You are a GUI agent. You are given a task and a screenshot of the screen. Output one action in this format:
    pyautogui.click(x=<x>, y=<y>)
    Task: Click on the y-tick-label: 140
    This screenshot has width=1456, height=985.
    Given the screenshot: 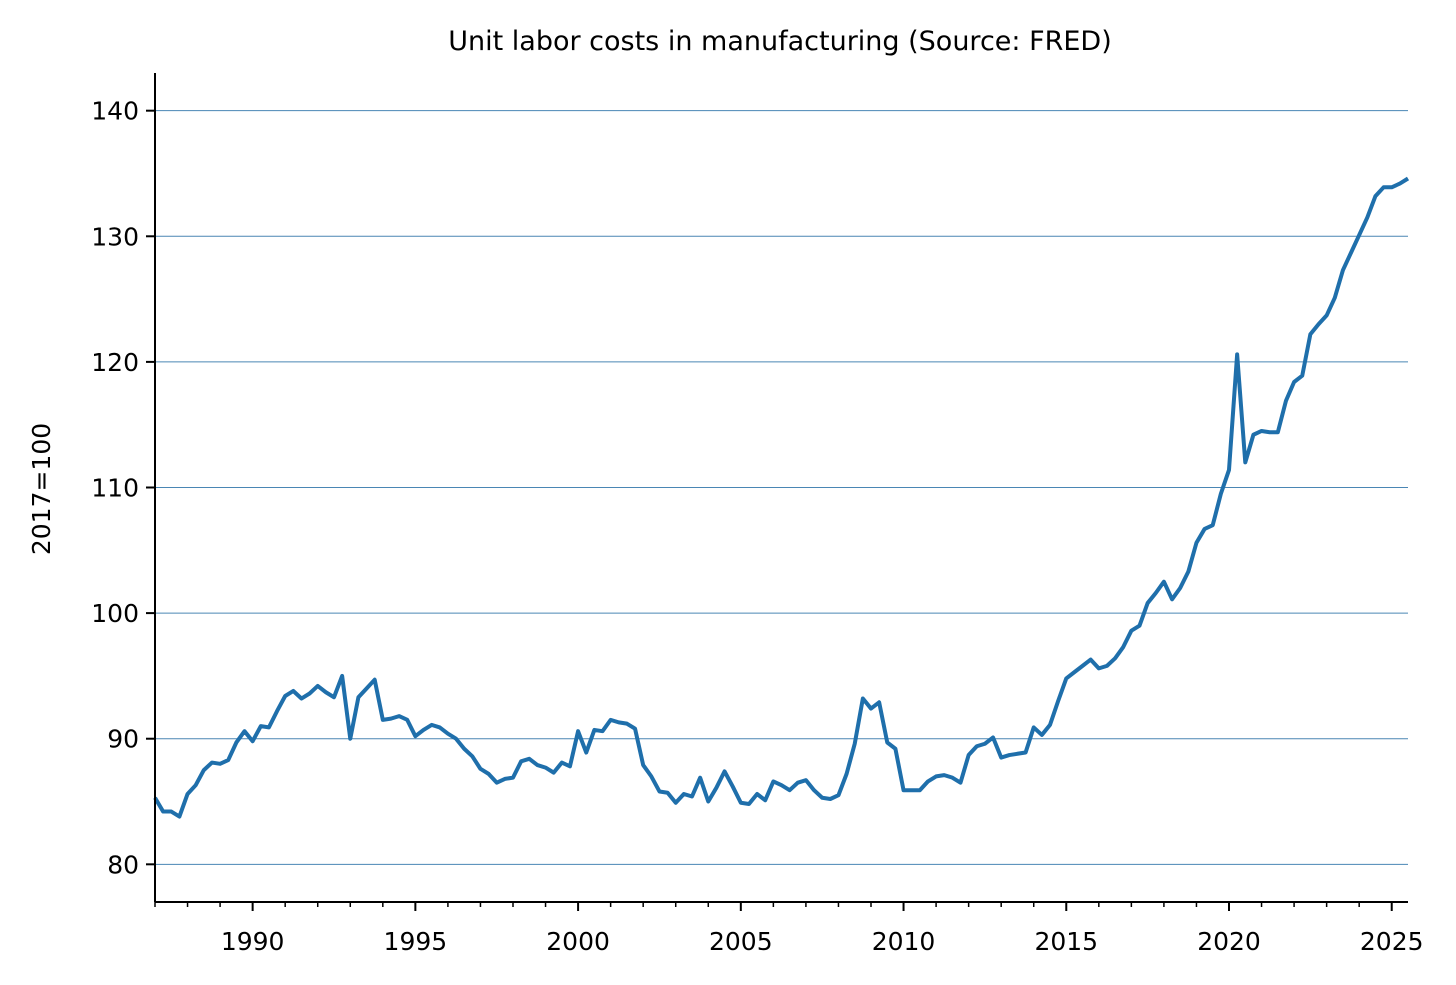 What is the action you would take?
    pyautogui.click(x=115, y=111)
    